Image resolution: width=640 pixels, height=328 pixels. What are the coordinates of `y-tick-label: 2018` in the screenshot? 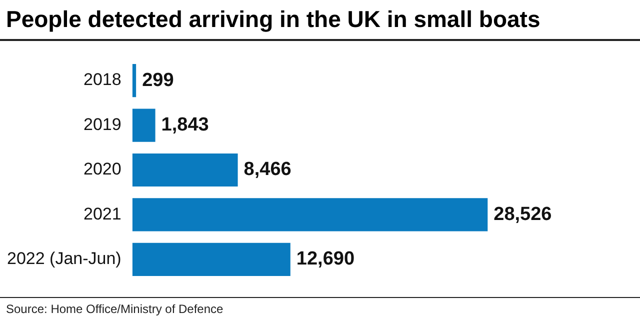 It's located at (103, 80).